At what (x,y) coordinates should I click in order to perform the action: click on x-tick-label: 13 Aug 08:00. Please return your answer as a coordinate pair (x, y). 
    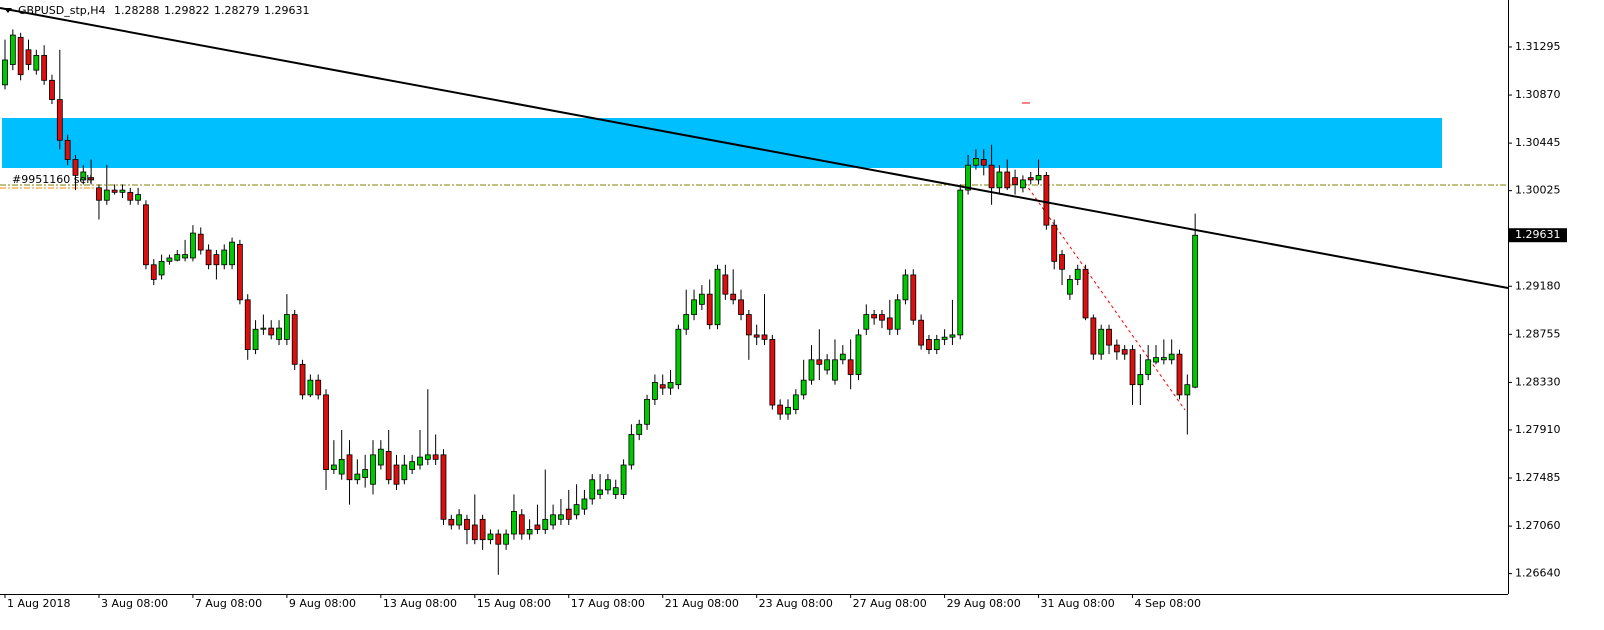
    Looking at the image, I should click on (420, 603).